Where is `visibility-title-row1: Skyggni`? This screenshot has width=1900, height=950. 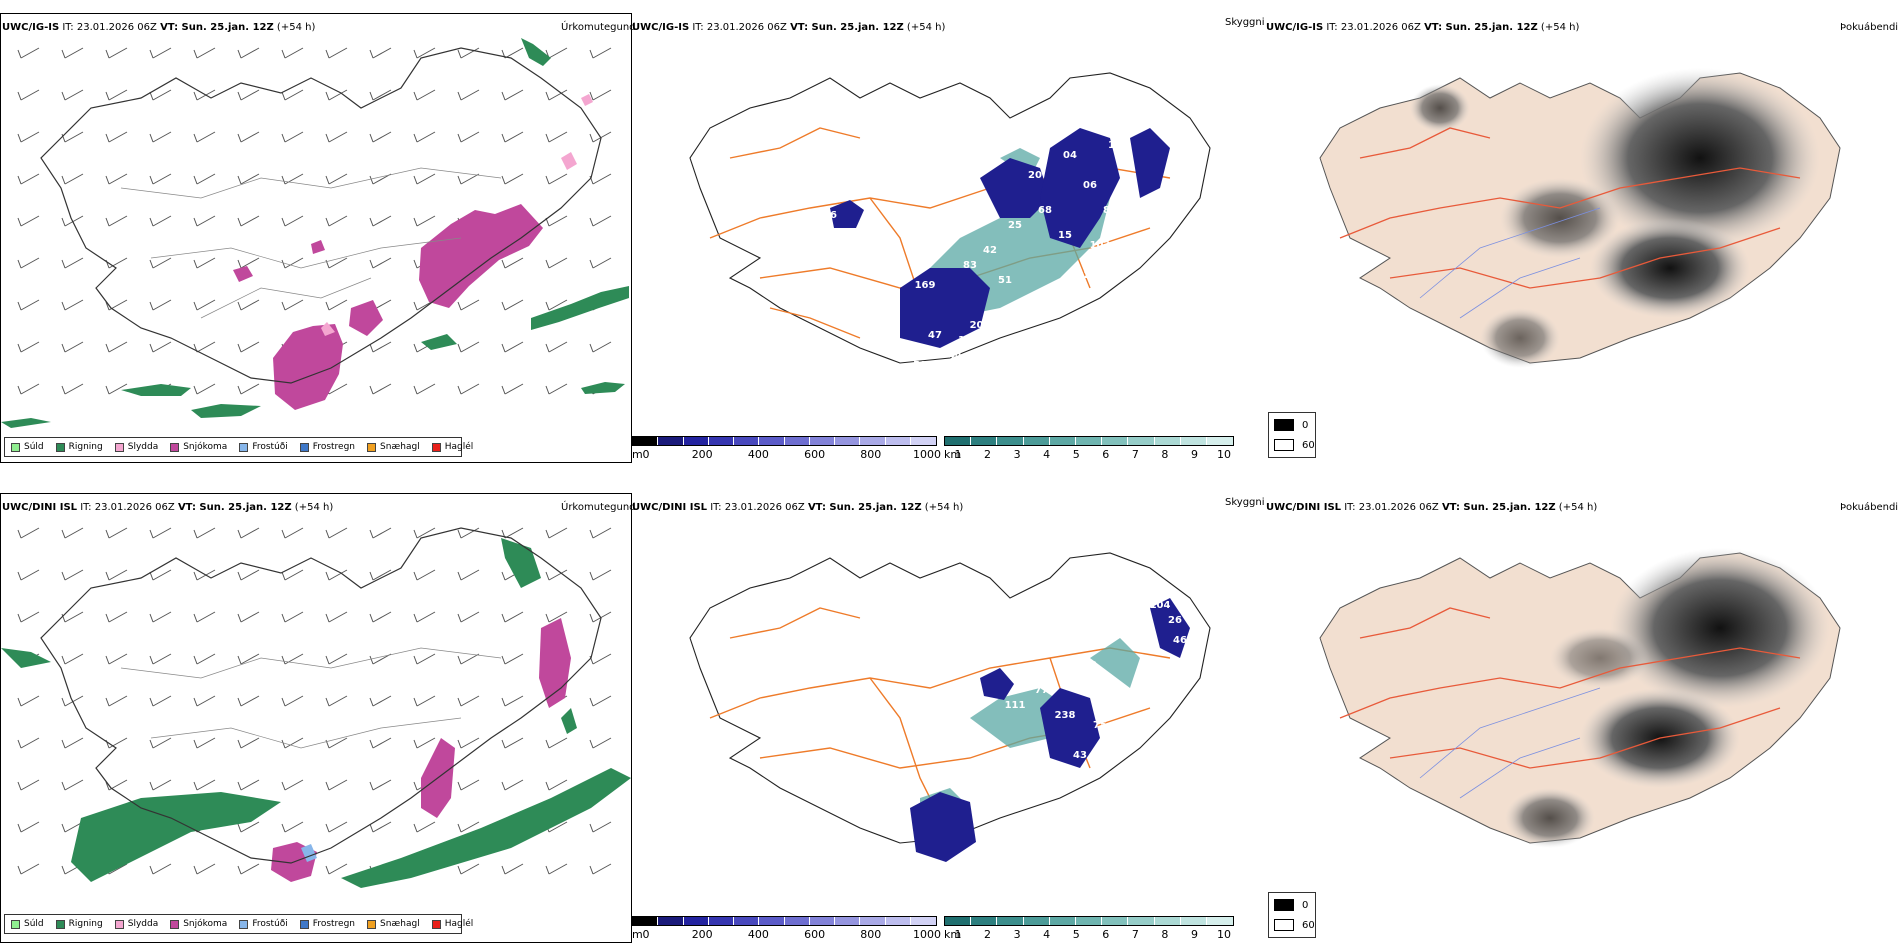
visibility-title-row1: Skyggni is located at coordinates (1245, 22).